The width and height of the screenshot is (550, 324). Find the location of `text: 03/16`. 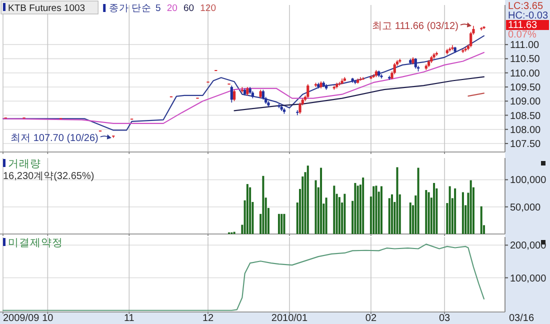

text: 03/16 is located at coordinates (521, 318).